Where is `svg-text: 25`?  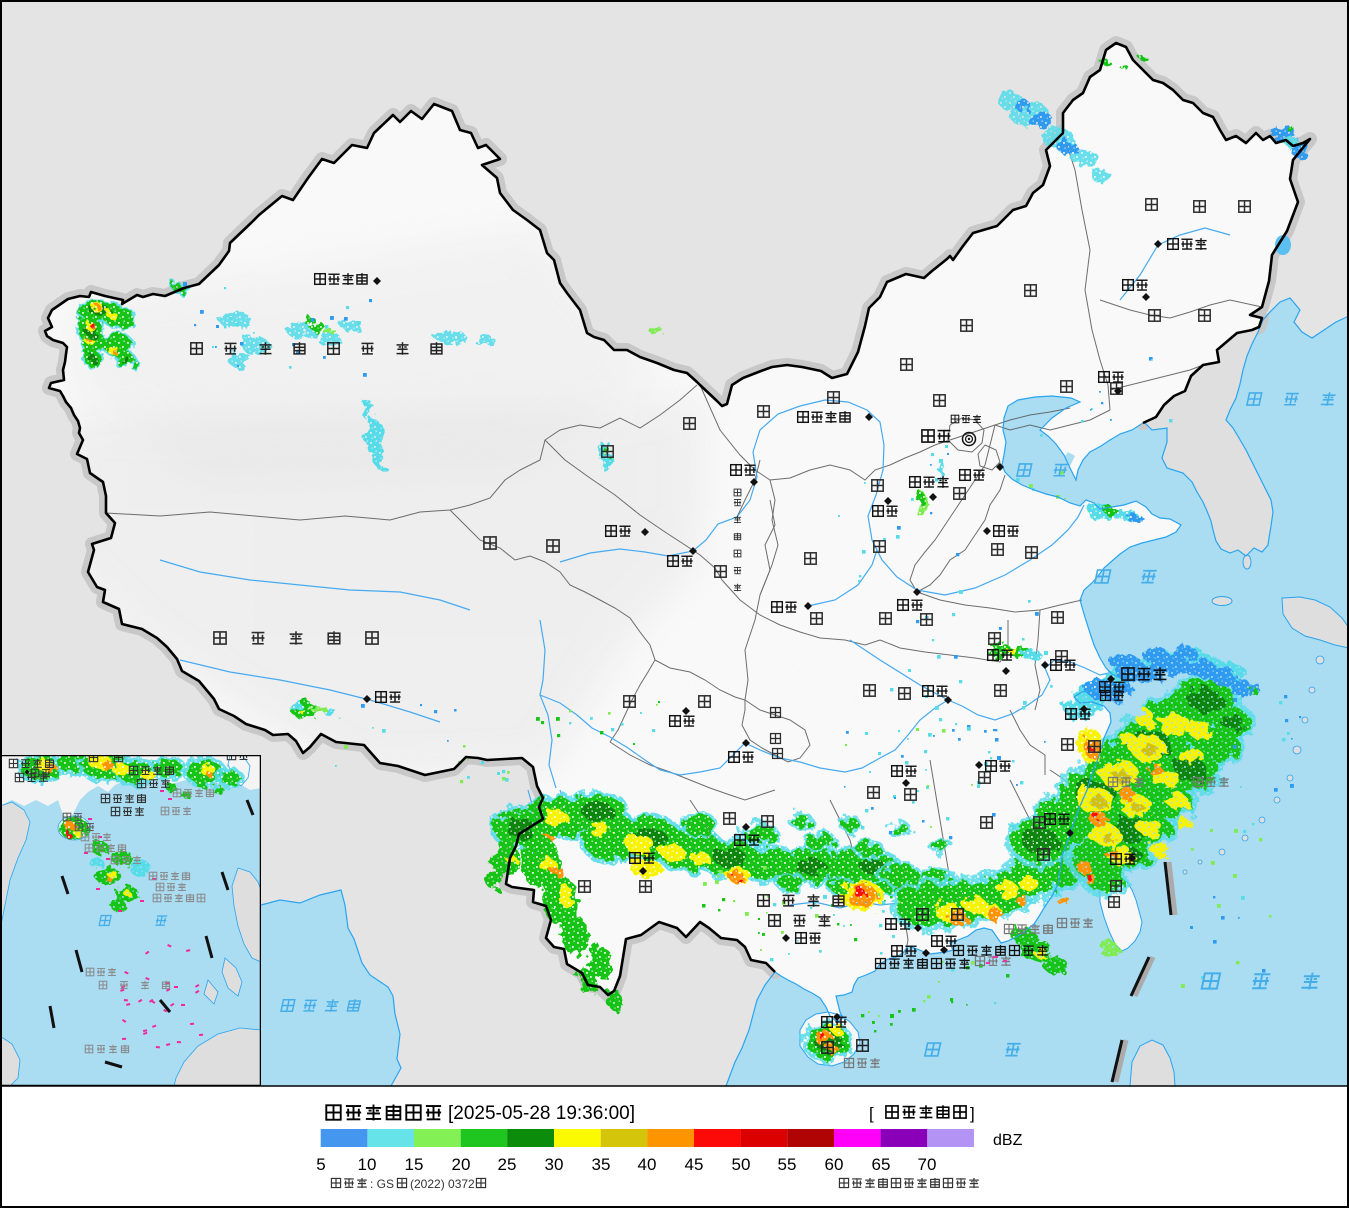
svg-text: 25 is located at coordinates (507, 1164).